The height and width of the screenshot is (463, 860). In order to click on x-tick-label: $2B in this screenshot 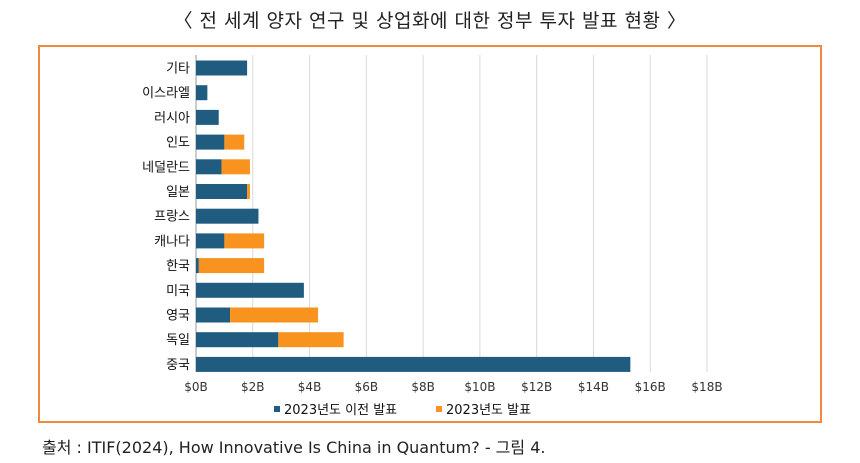, I will do `click(253, 387)`.